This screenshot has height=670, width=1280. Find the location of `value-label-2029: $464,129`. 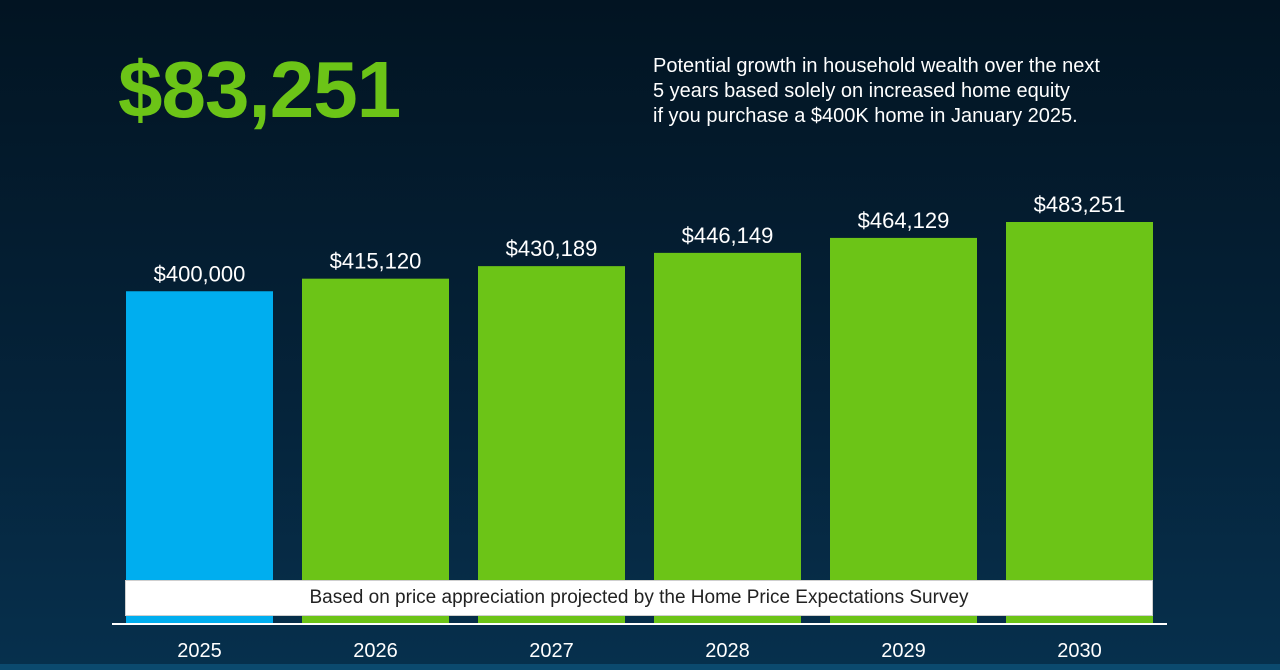

value-label-2029: $464,129 is located at coordinates (904, 220).